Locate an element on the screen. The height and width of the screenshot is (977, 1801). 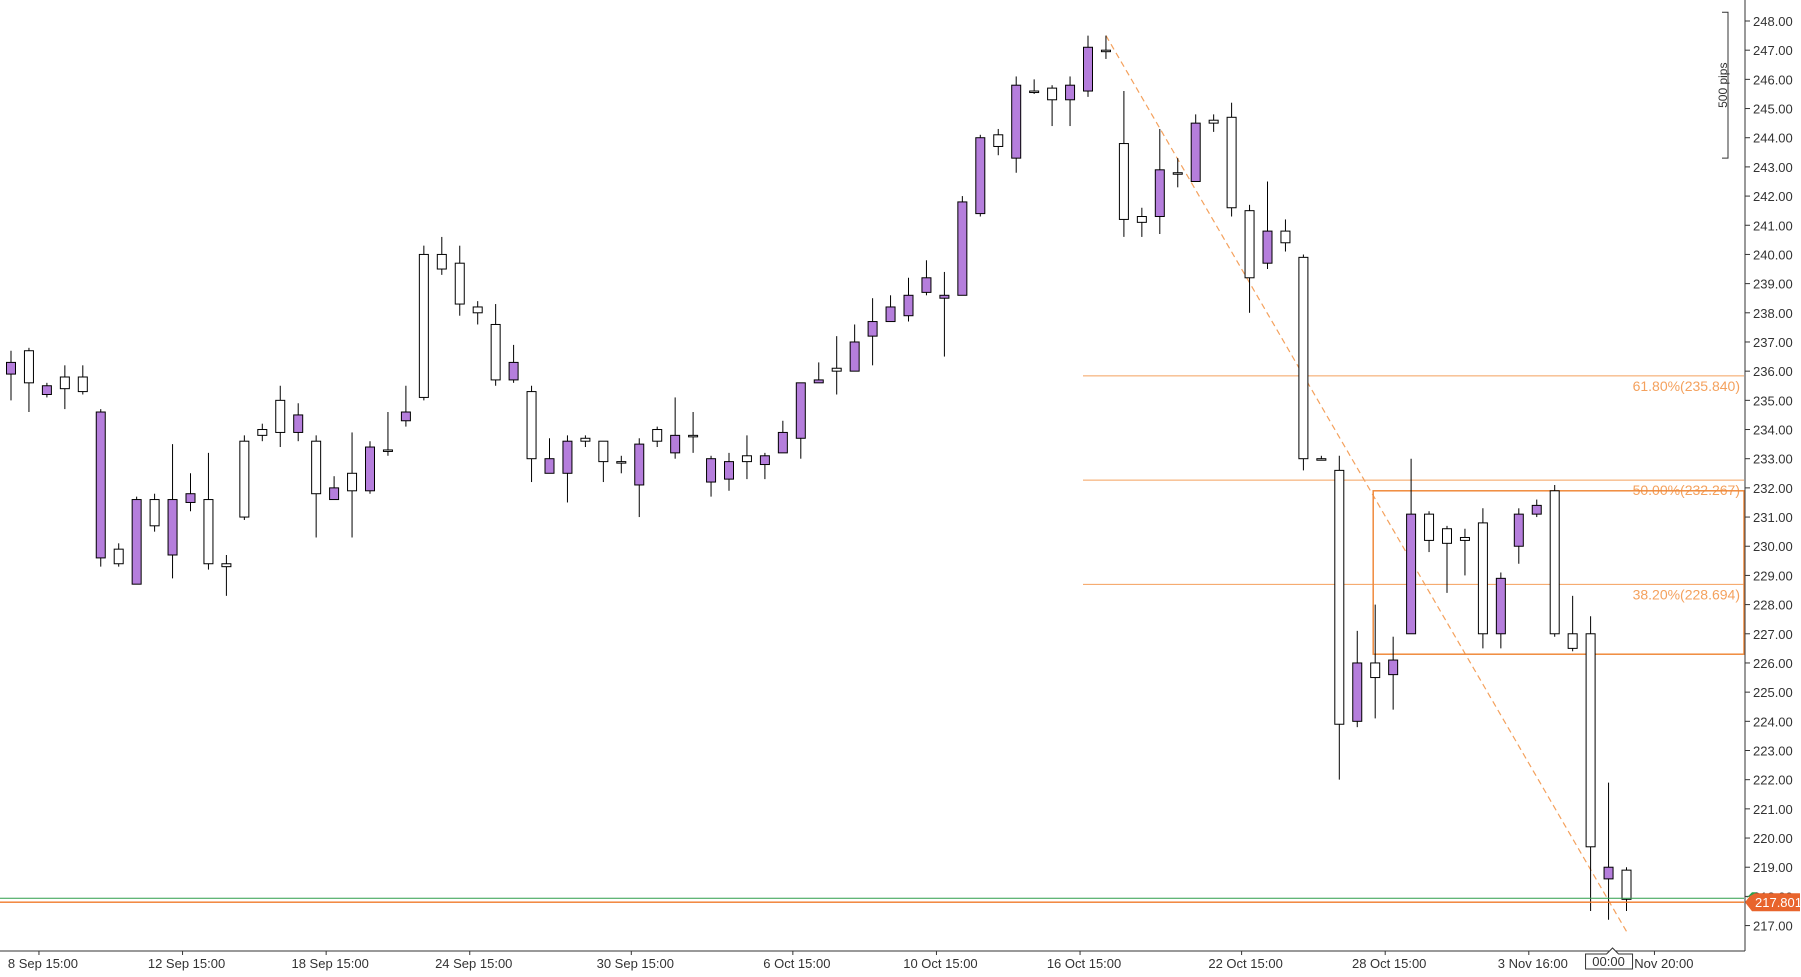
crosshair-time-label: 00:00 is located at coordinates (1608, 961).